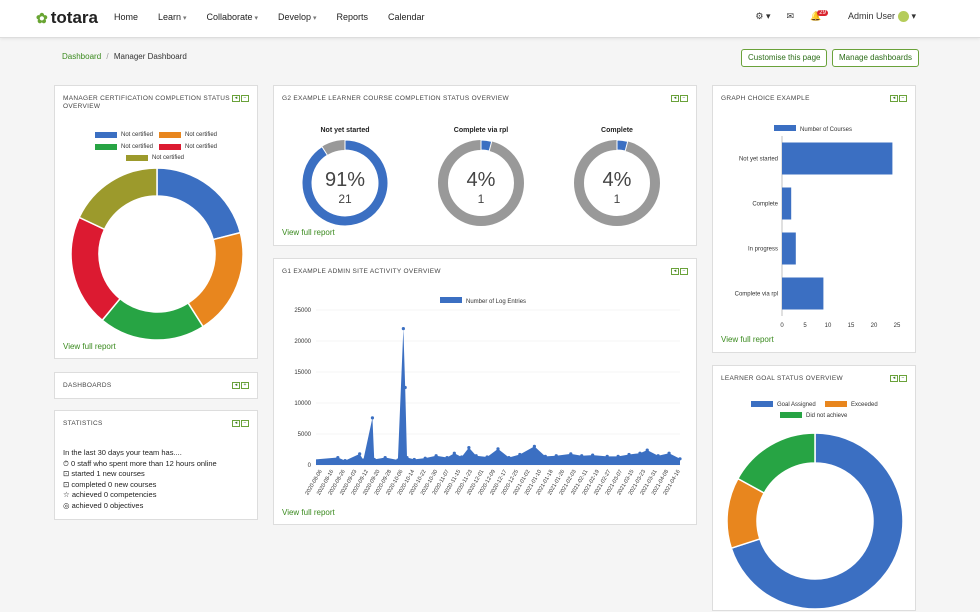 The image size is (980, 612). Describe the element at coordinates (903, 17) in the screenshot. I see `avatar` at that location.